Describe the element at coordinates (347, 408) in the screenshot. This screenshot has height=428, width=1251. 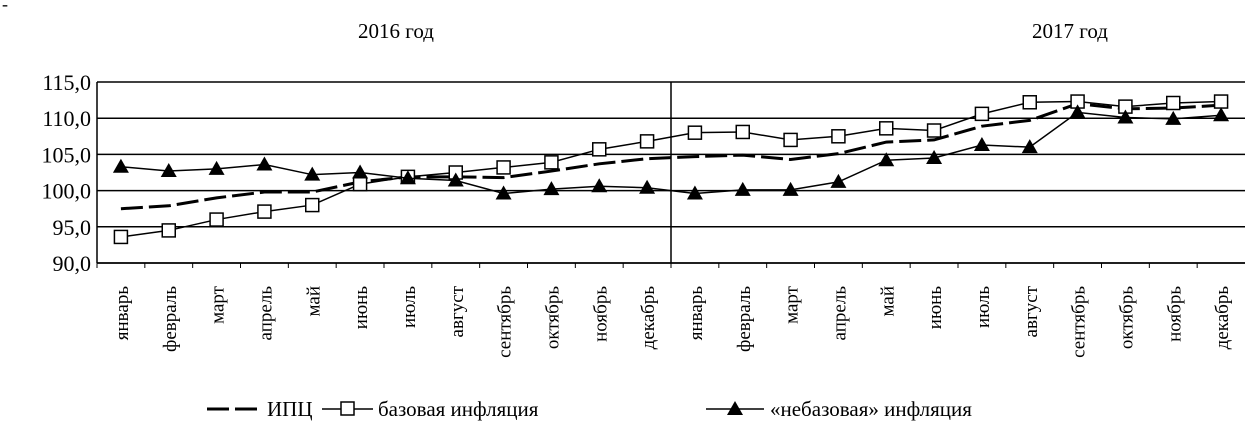
I see `legend-core-marker` at that location.